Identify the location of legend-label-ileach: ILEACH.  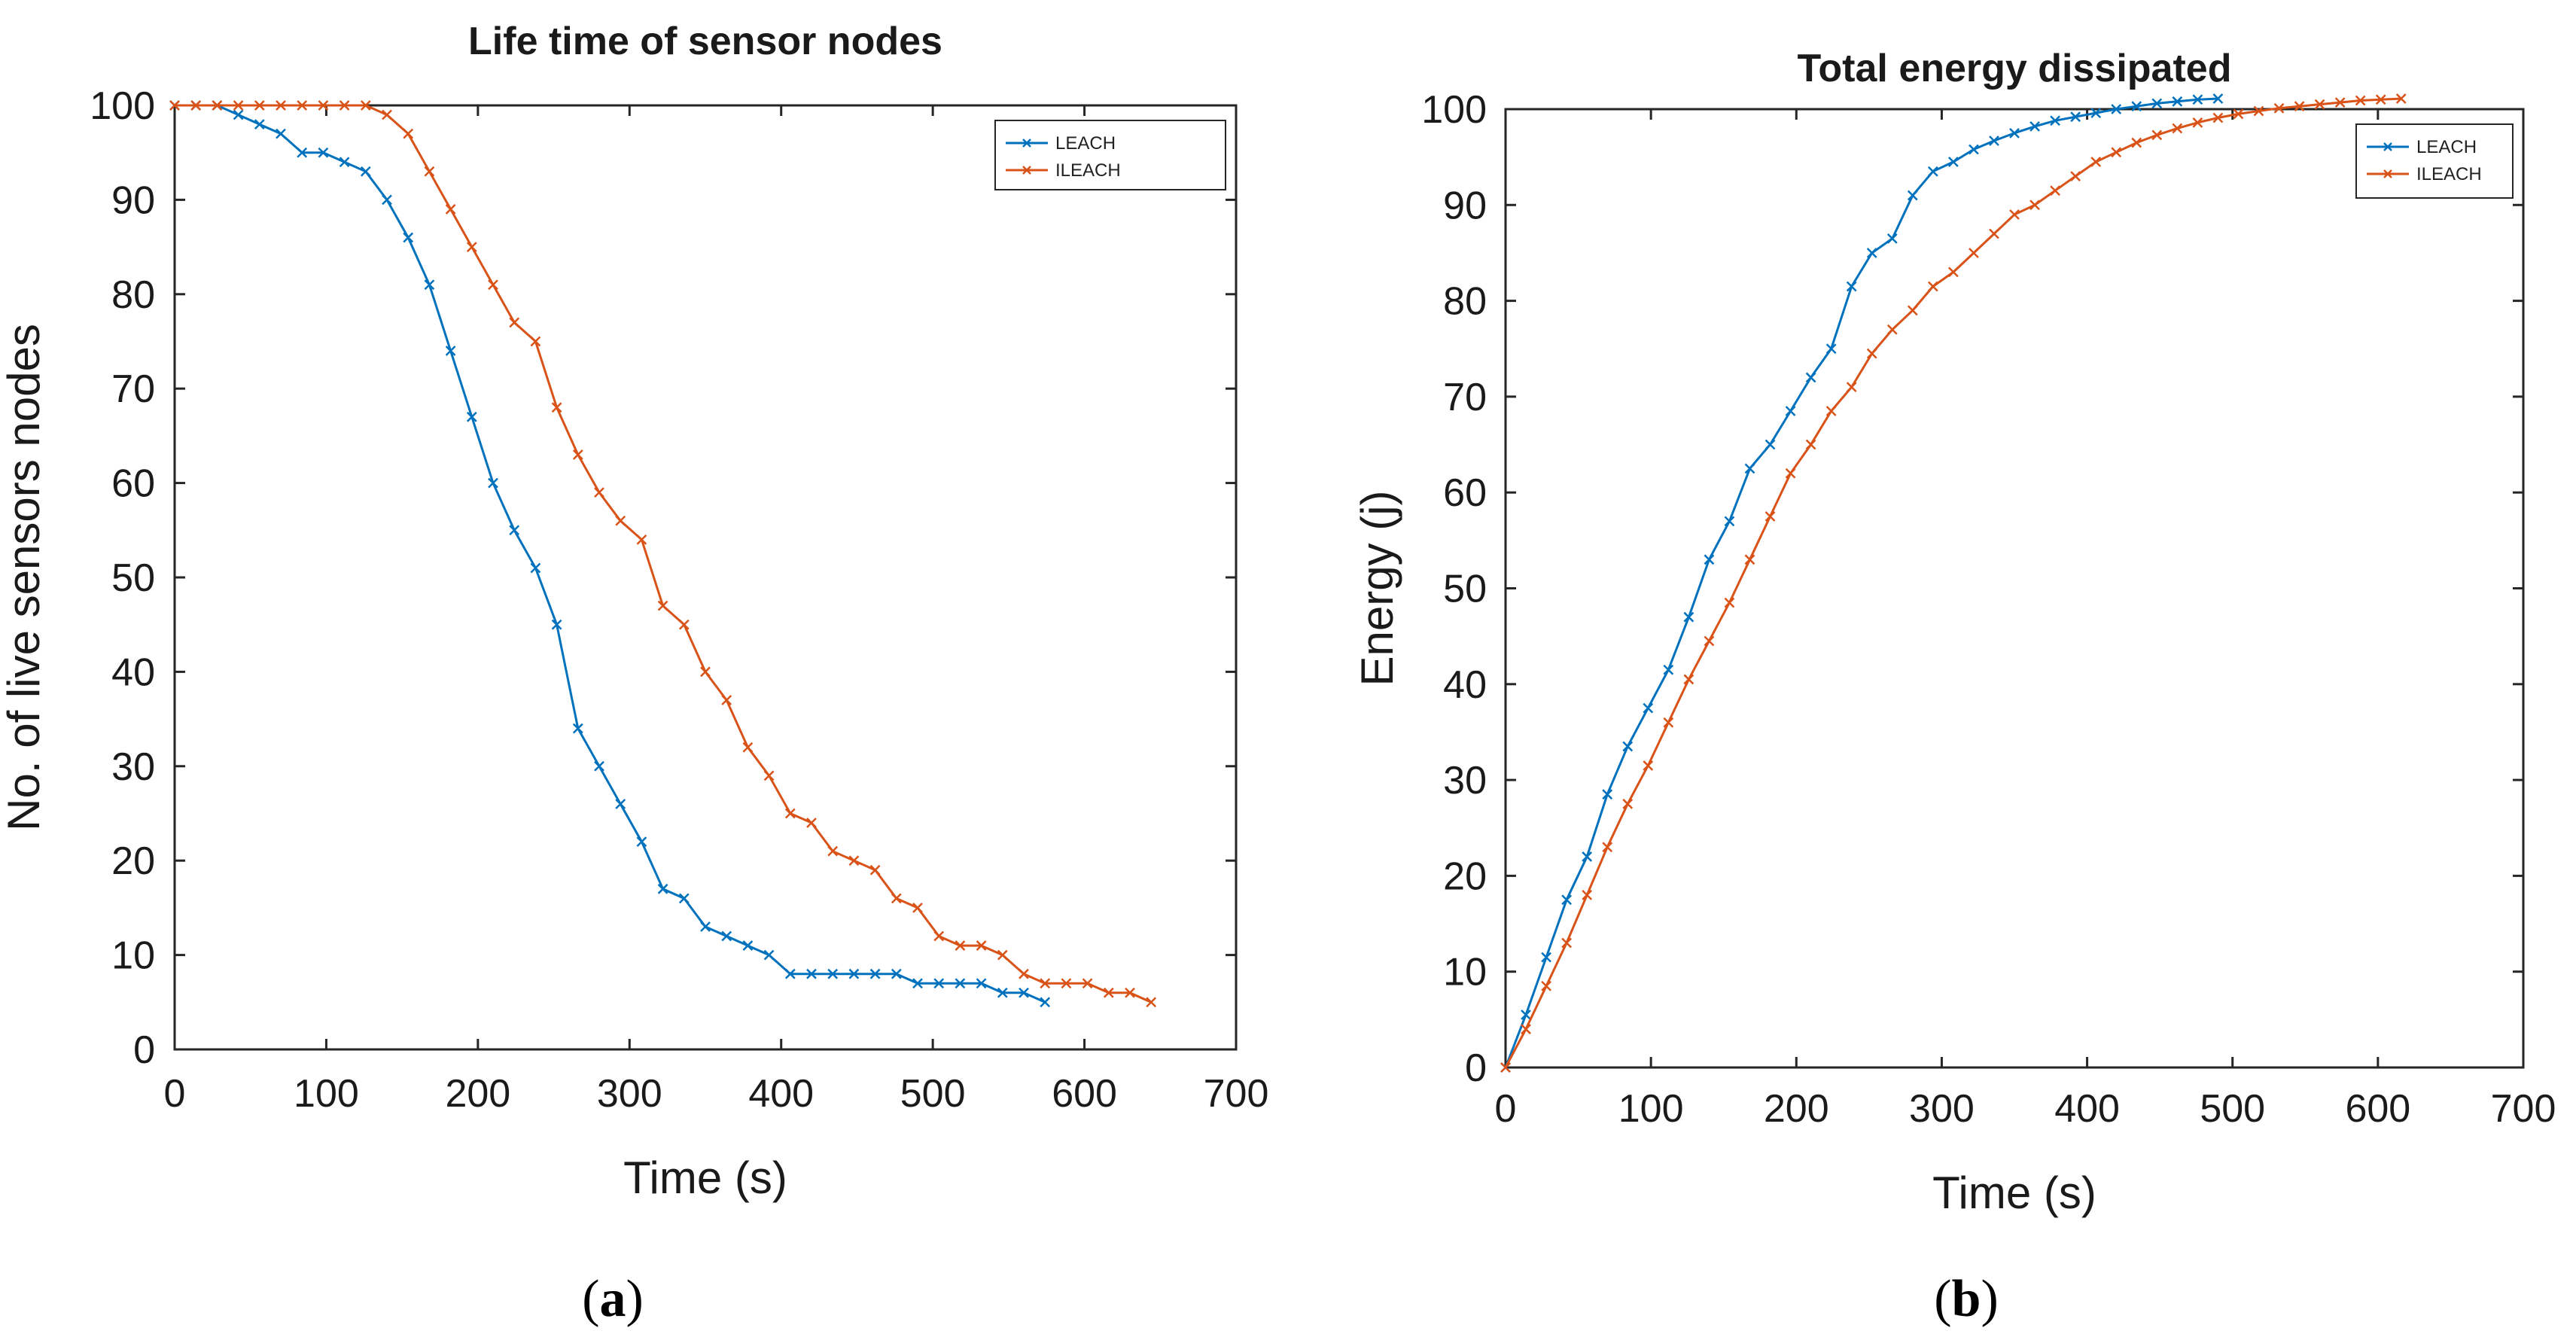
(2449, 174).